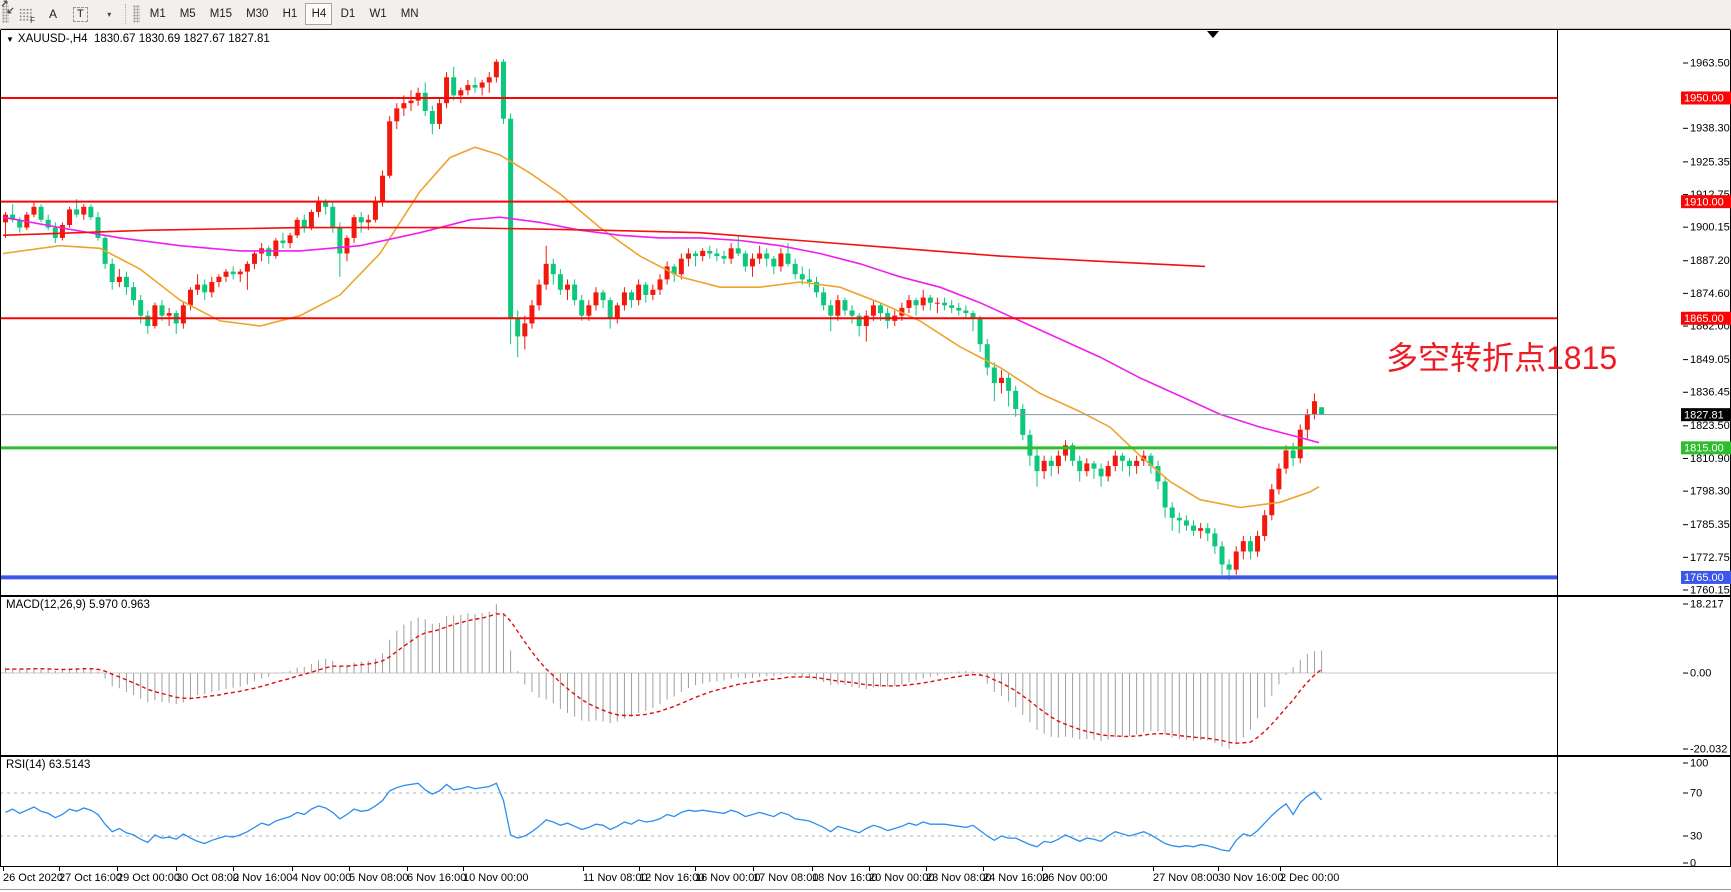  Describe the element at coordinates (1710, 162) in the screenshot. I see `svg-text: 1925.35` at that location.